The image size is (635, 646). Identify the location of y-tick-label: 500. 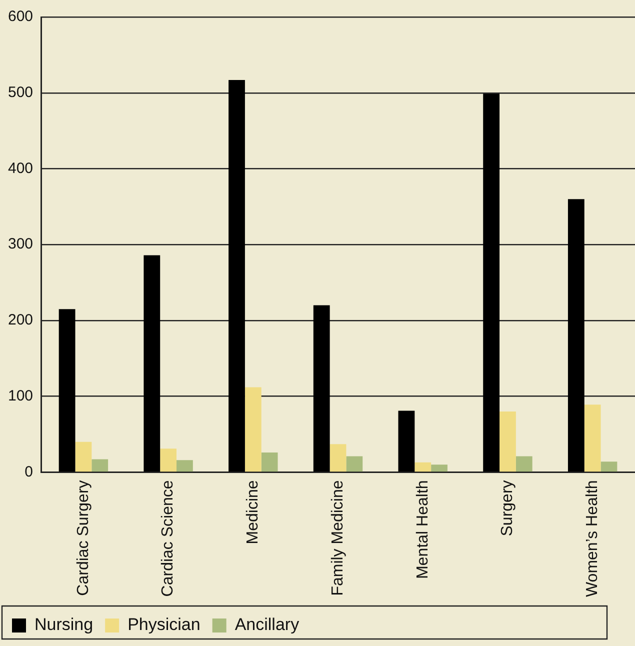
(21, 93).